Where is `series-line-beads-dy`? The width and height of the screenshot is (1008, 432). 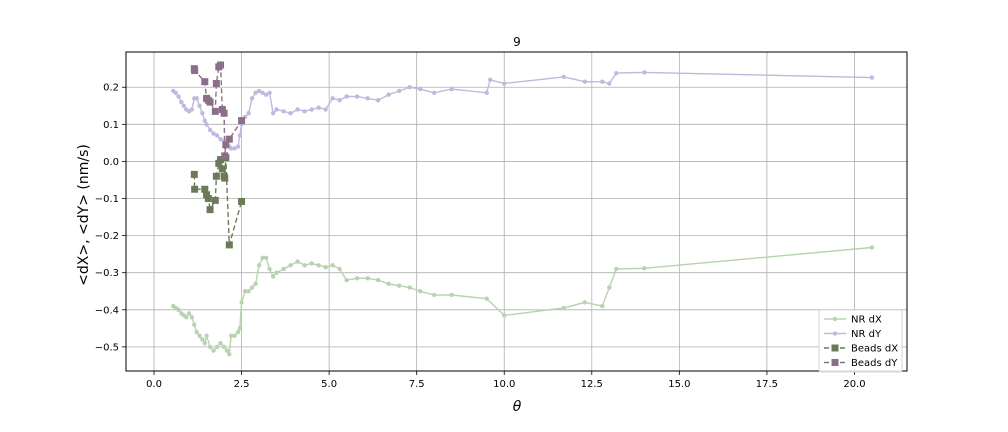 series-line-beads-dy is located at coordinates (218, 109).